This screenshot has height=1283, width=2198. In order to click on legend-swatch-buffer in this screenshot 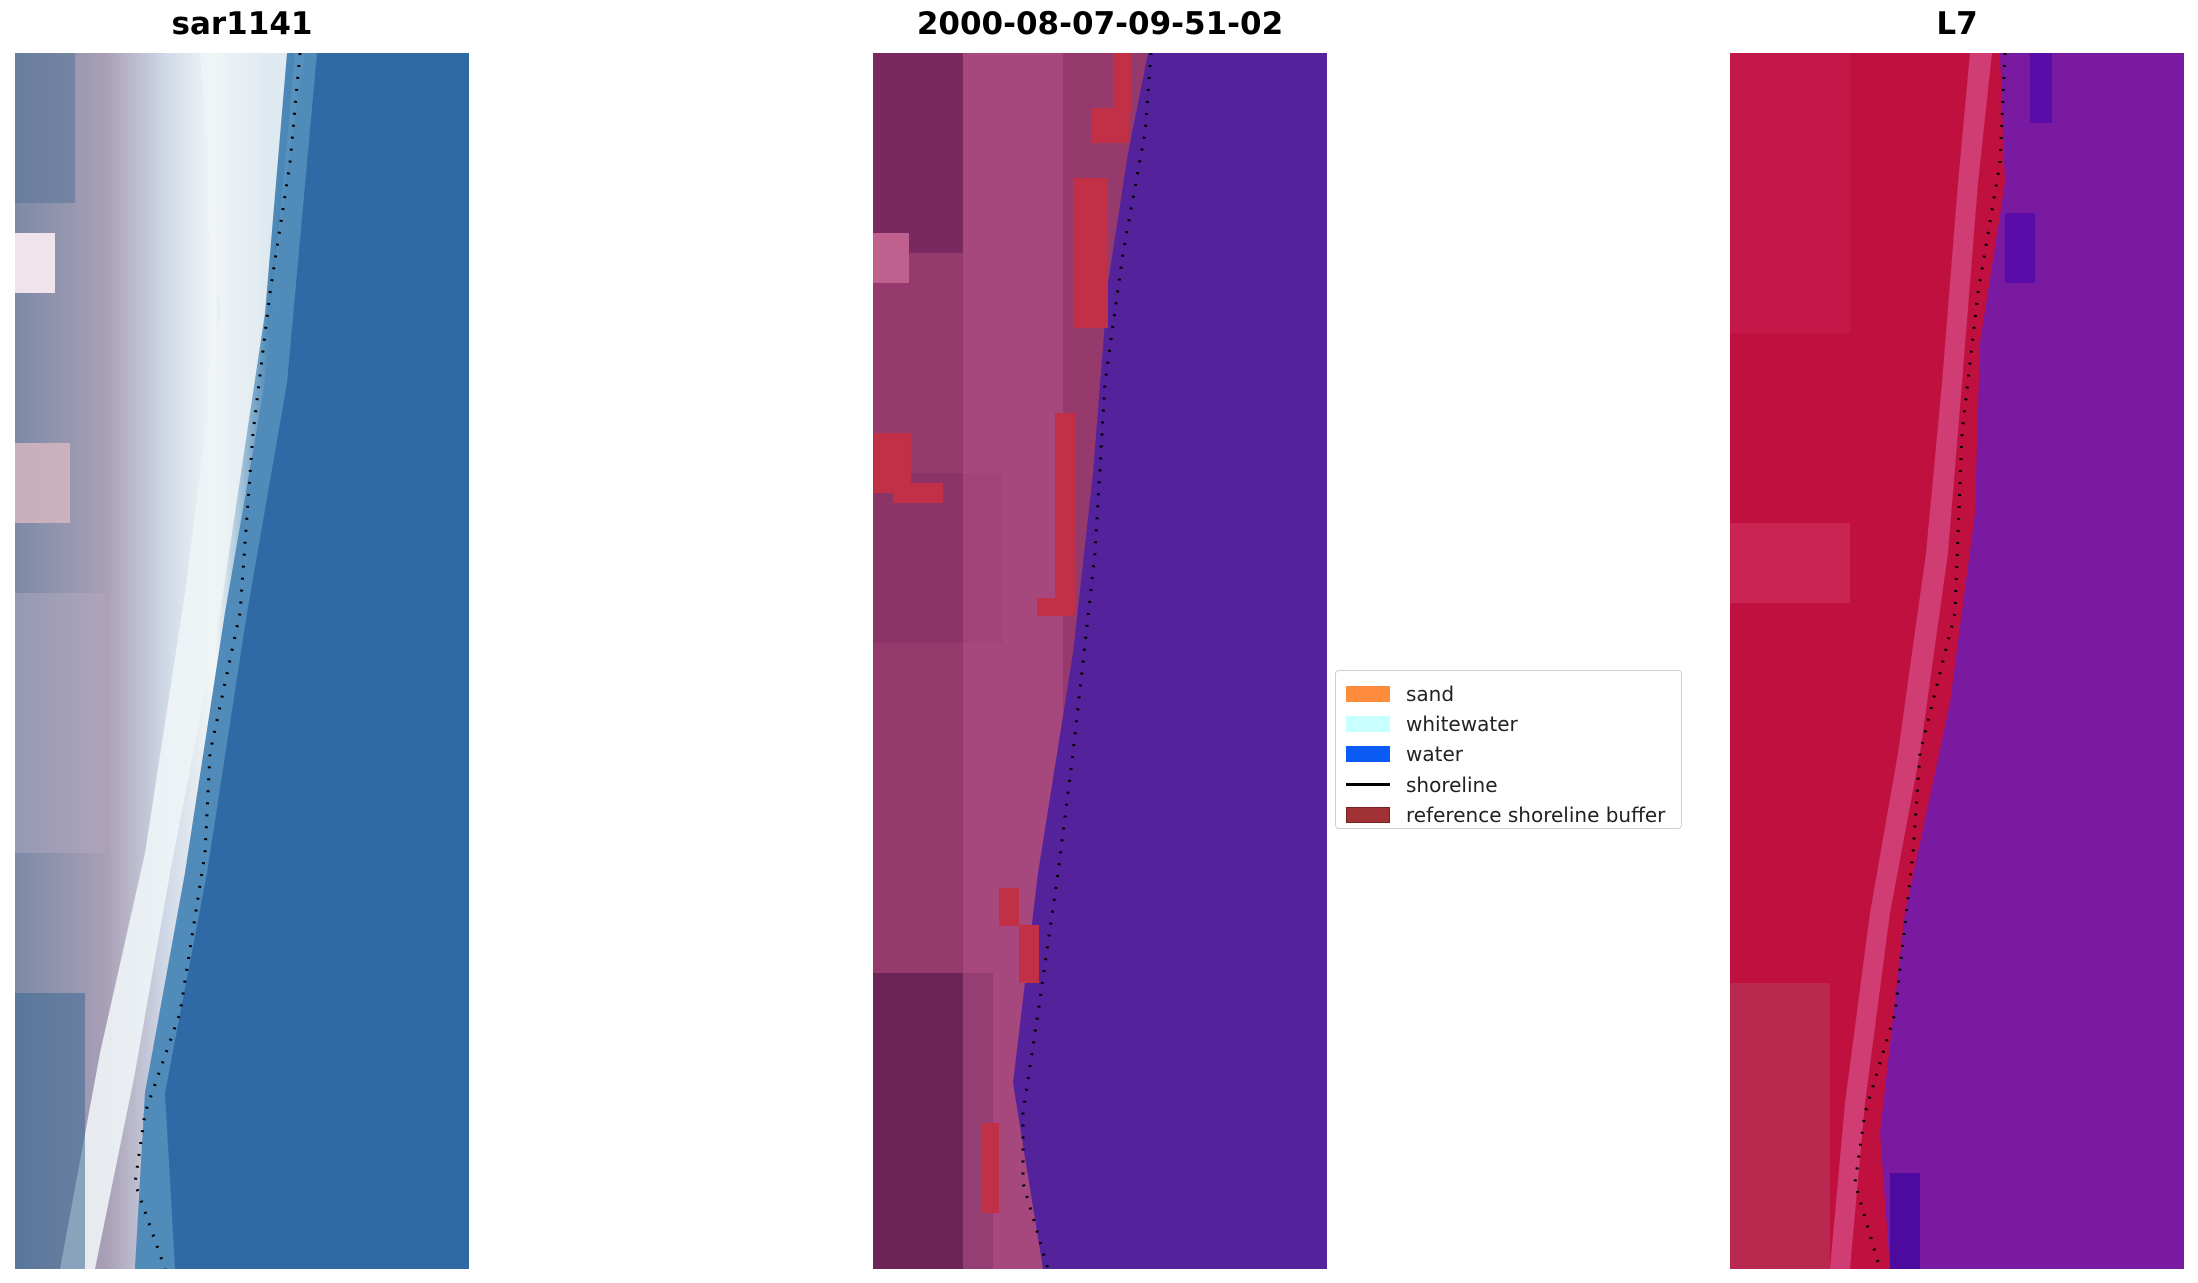, I will do `click(1368, 814)`.